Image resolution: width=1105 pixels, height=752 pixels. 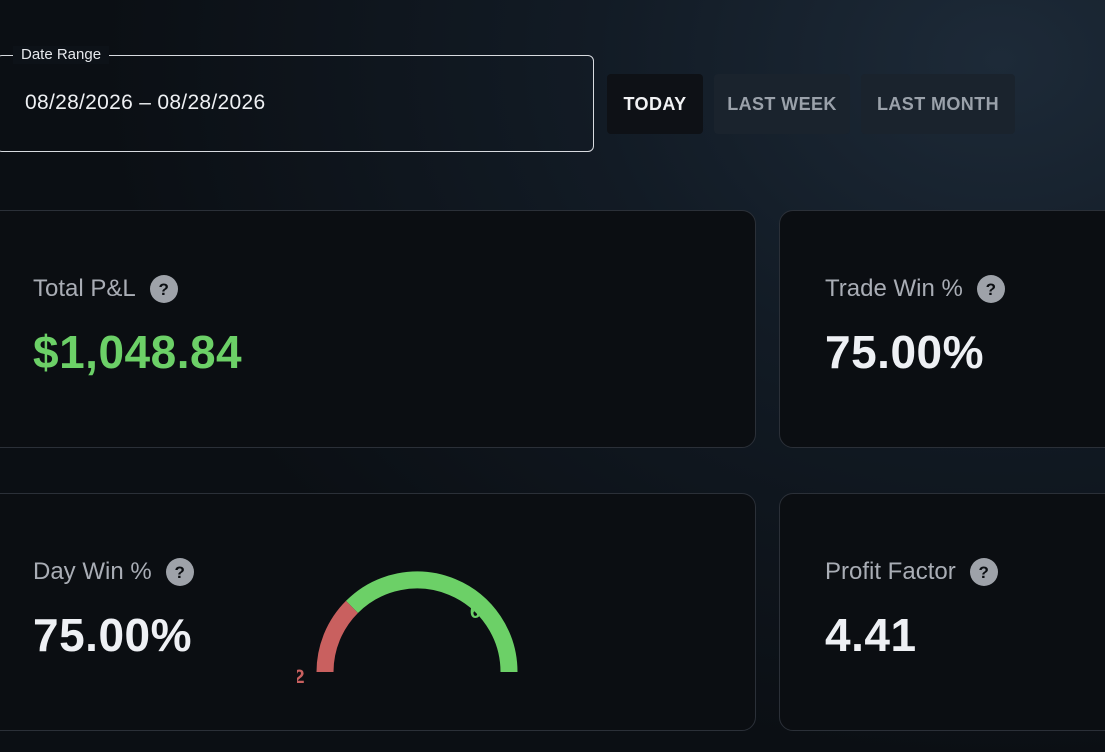 What do you see at coordinates (145, 102) in the screenshot?
I see `date-range-value: 08/28/2026 – 08/28/2026` at bounding box center [145, 102].